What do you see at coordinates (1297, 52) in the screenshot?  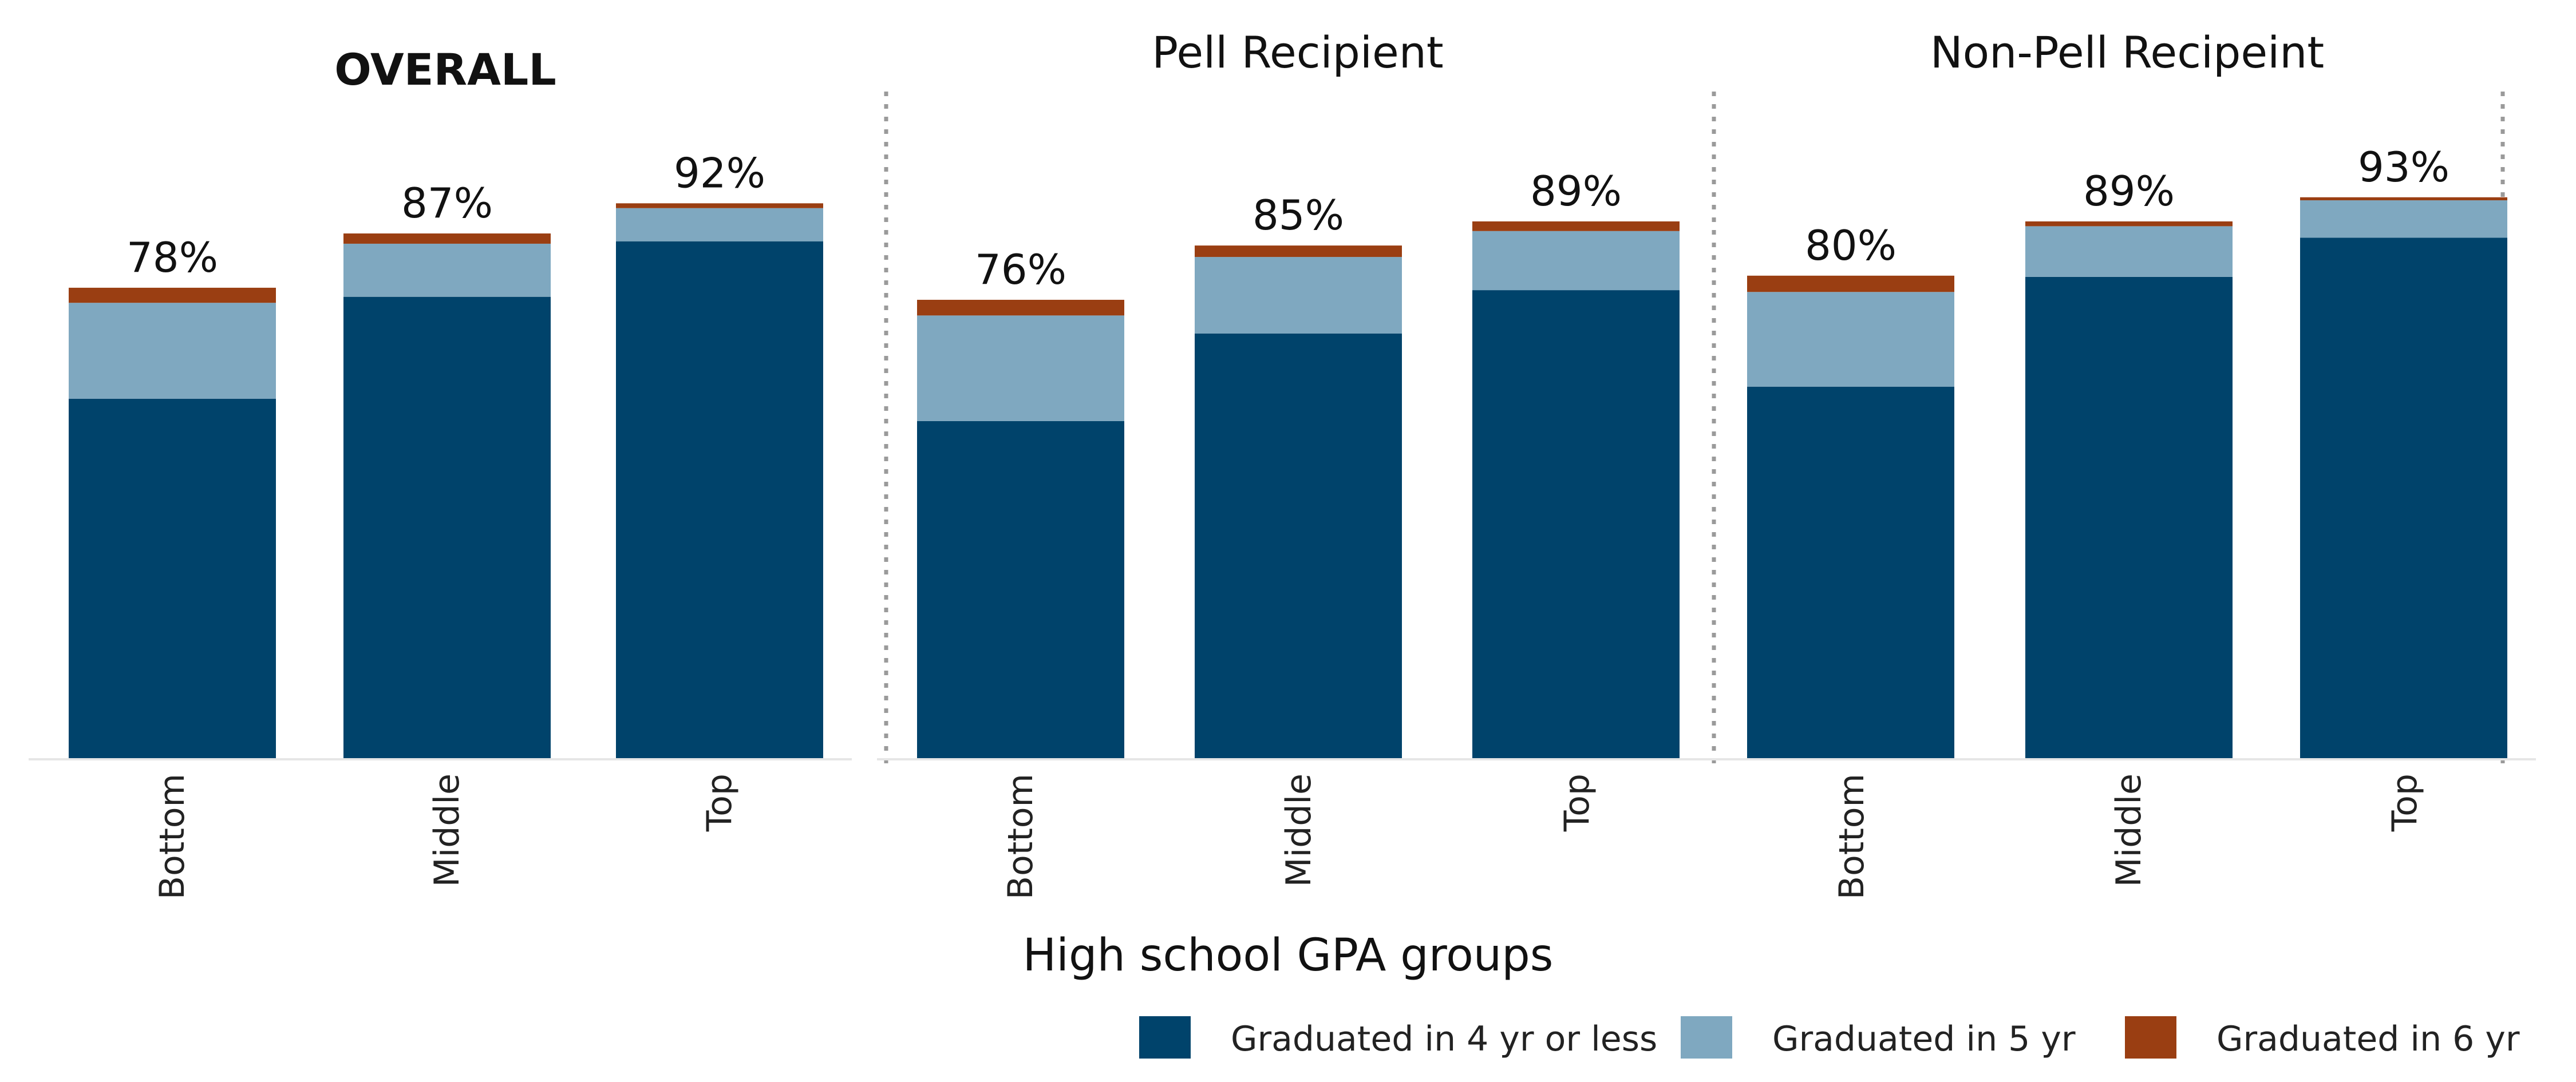 I see `panel-title: Pell Recipient` at bounding box center [1297, 52].